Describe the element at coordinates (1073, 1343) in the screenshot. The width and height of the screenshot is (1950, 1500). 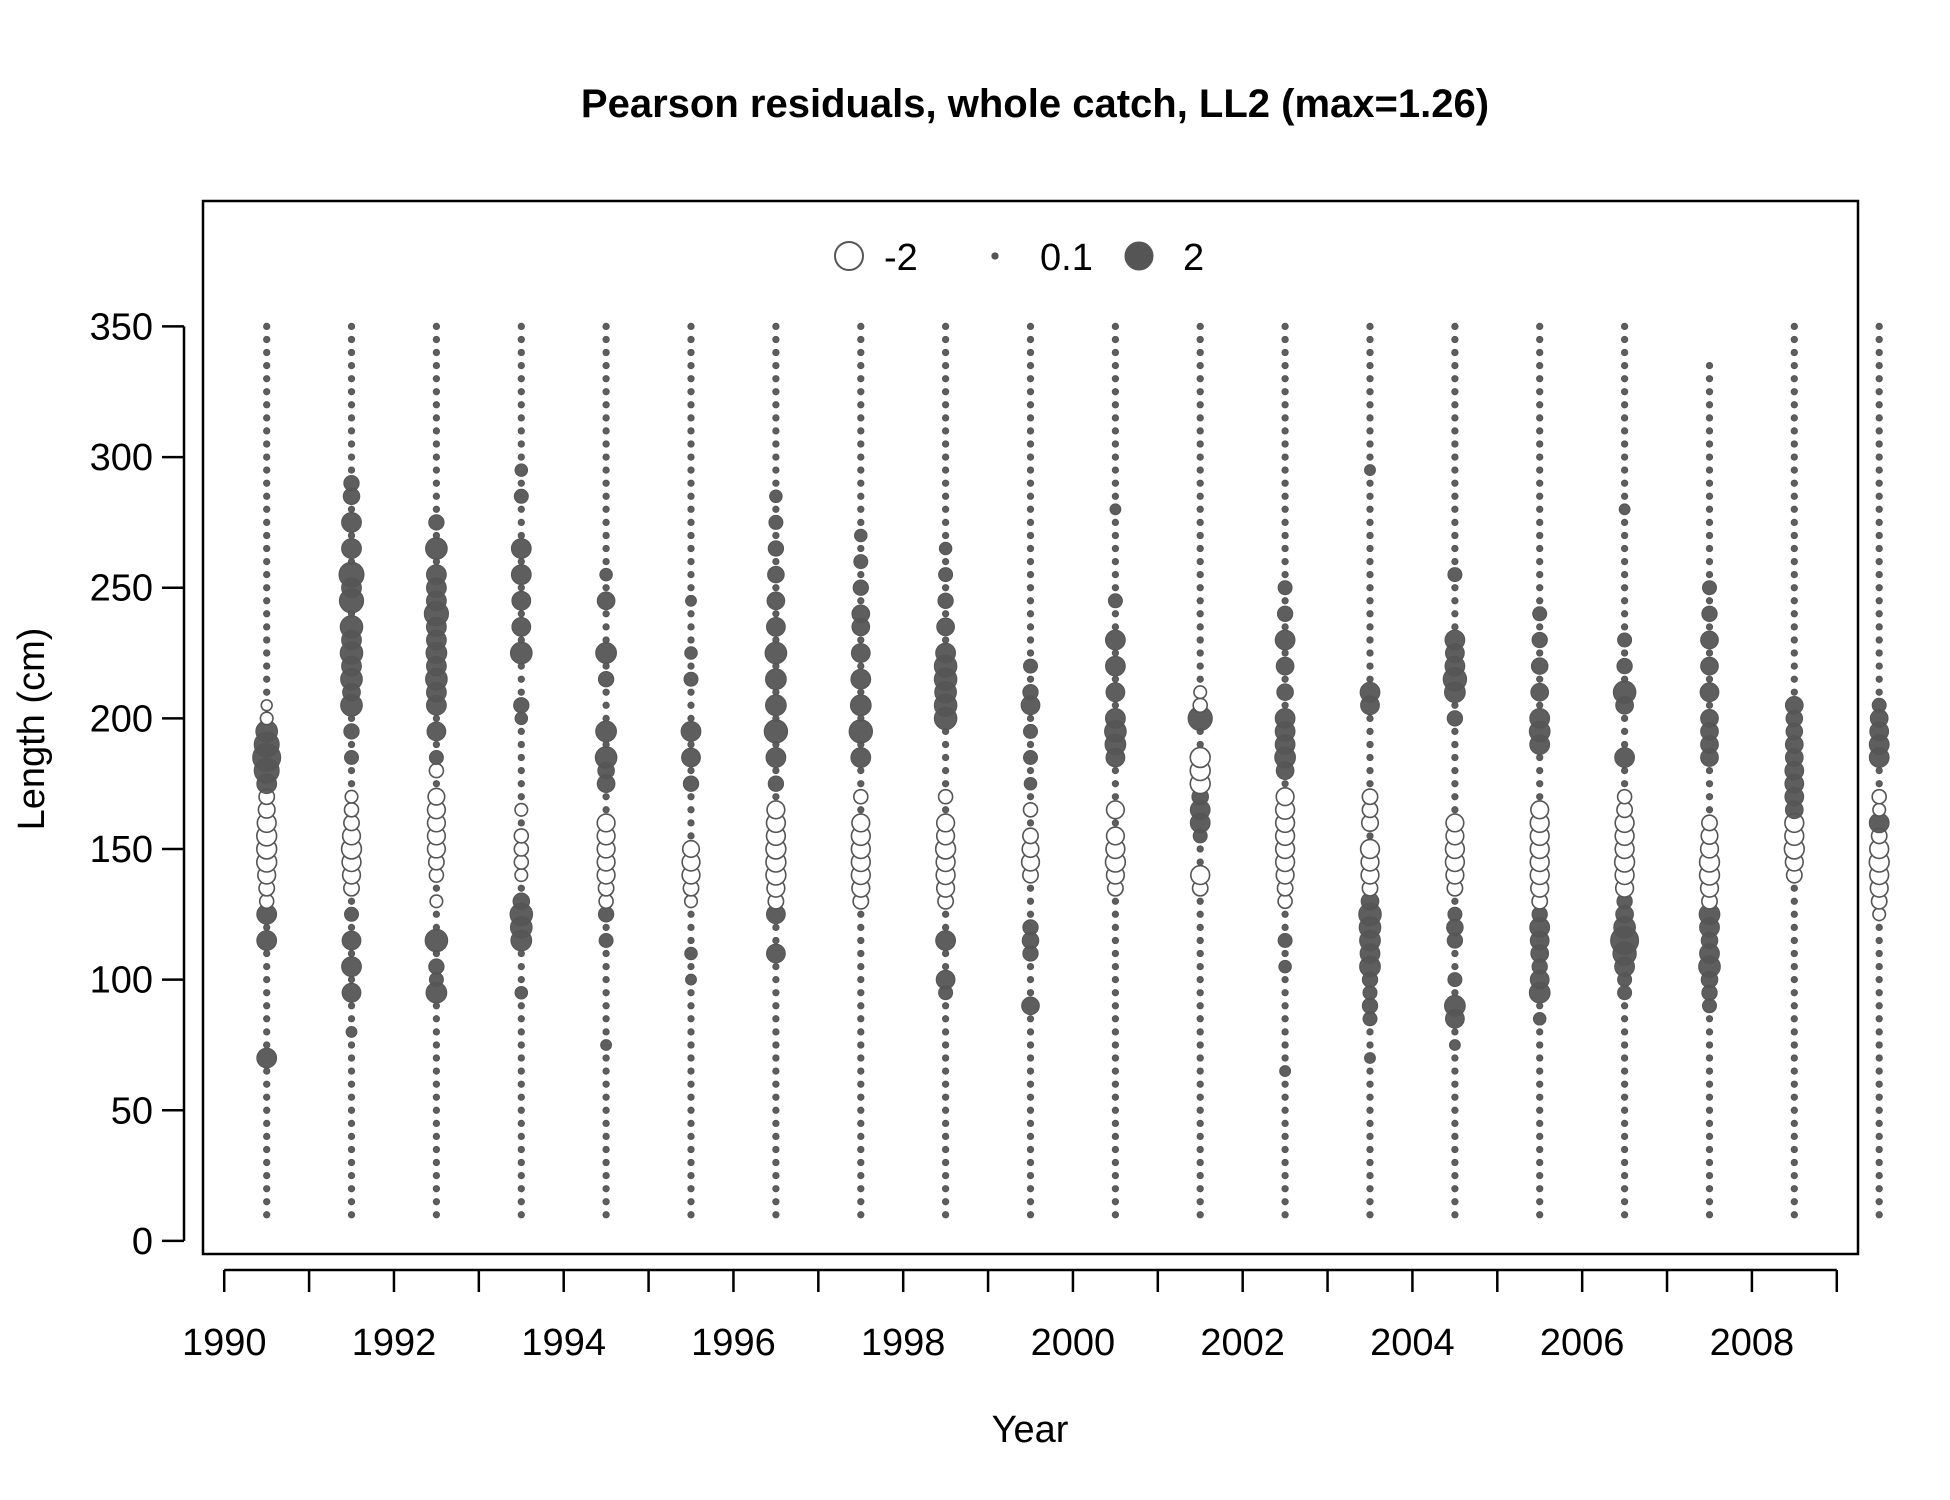
I see `x-tick-label: 2000` at that location.